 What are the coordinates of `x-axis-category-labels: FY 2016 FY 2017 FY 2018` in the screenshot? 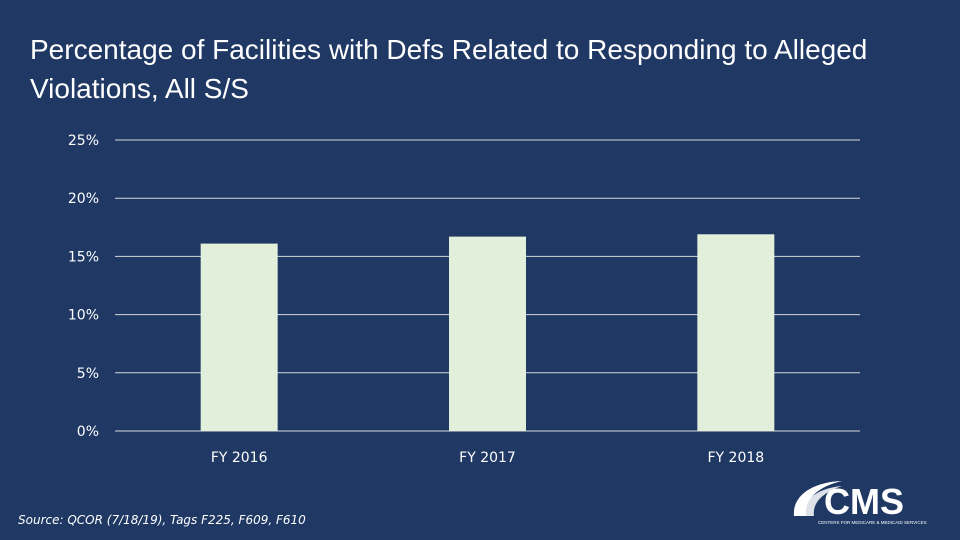 It's located at (487, 458).